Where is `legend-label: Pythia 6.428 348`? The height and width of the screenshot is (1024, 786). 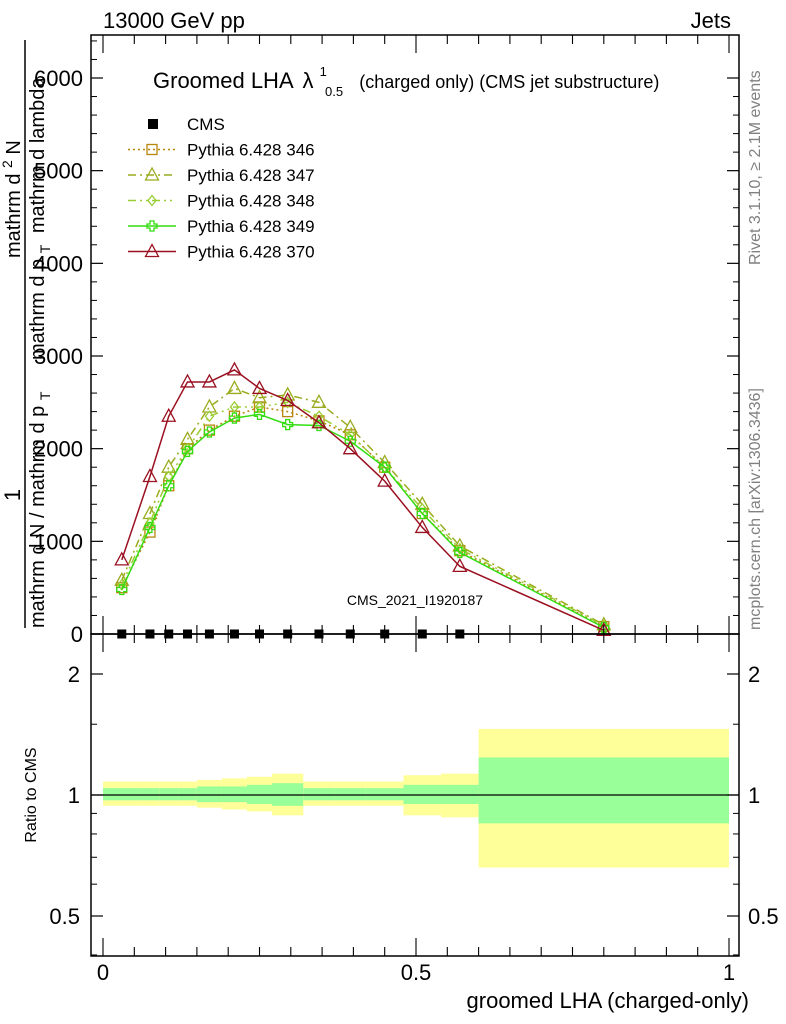
legend-label: Pythia 6.428 348 is located at coordinates (251, 201).